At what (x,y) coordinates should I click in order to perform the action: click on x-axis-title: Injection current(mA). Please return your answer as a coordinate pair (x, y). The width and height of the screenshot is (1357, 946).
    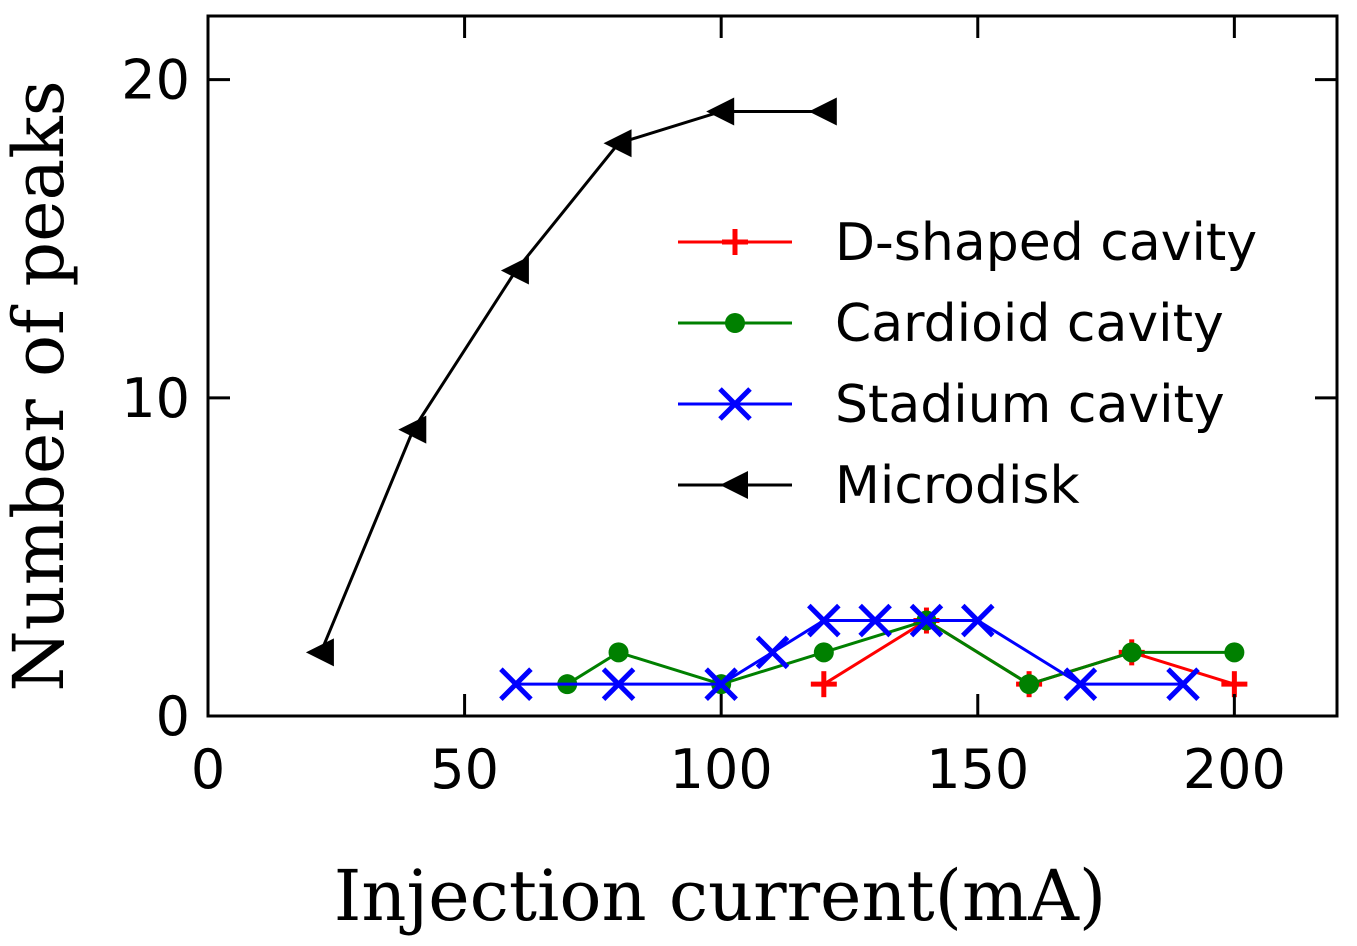
    Looking at the image, I should click on (720, 896).